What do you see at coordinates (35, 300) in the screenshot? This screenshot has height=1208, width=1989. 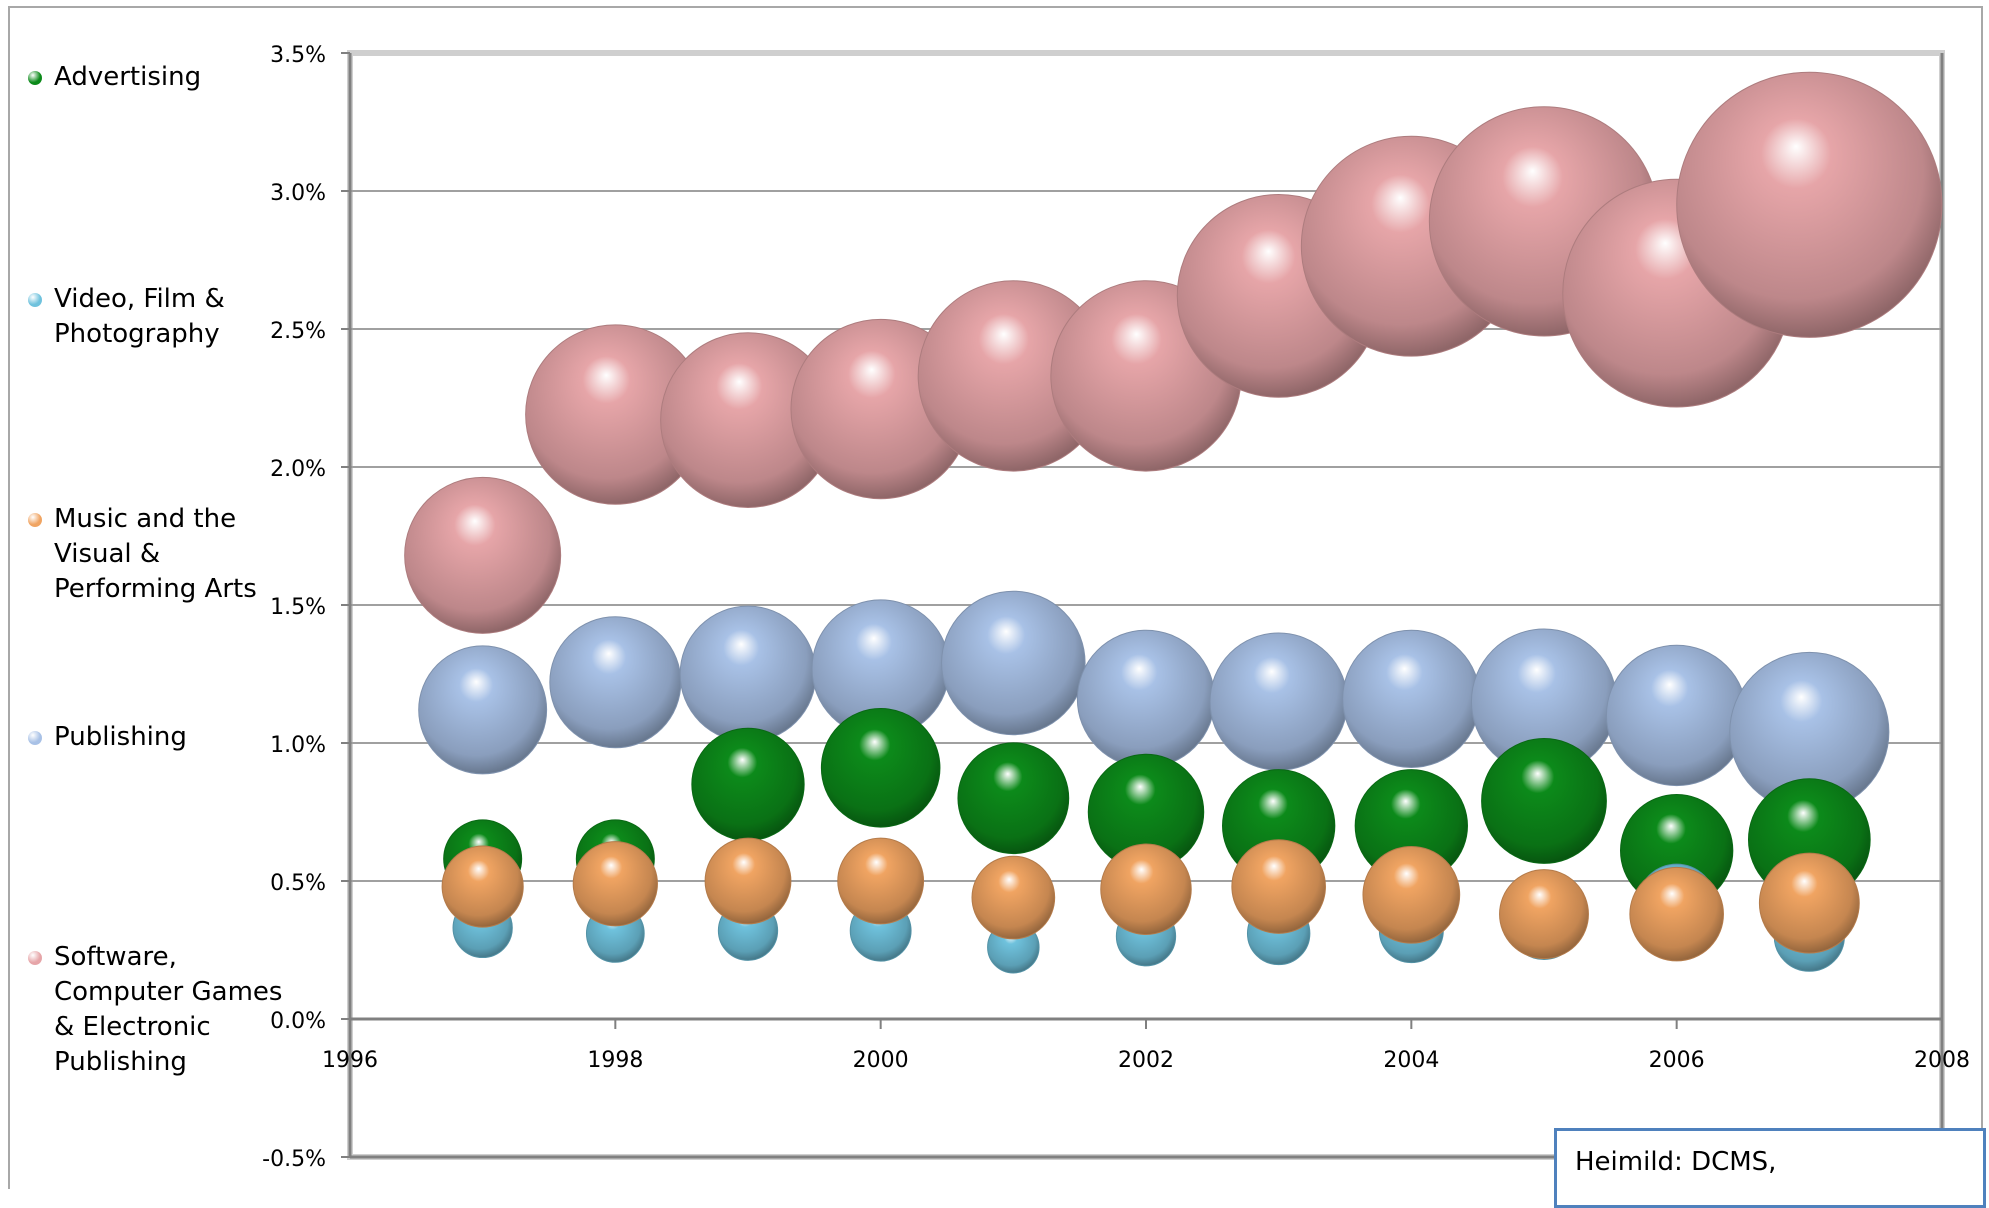 I see `cyan-bubble-icon` at bounding box center [35, 300].